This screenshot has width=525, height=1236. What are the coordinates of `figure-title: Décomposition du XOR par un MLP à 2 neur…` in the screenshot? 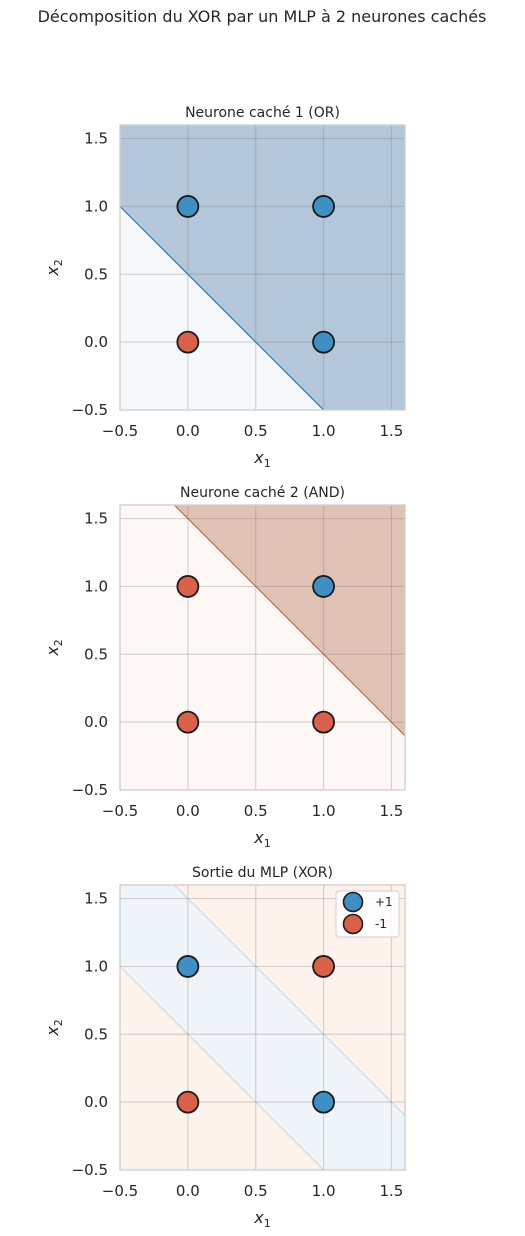 It's located at (262, 16).